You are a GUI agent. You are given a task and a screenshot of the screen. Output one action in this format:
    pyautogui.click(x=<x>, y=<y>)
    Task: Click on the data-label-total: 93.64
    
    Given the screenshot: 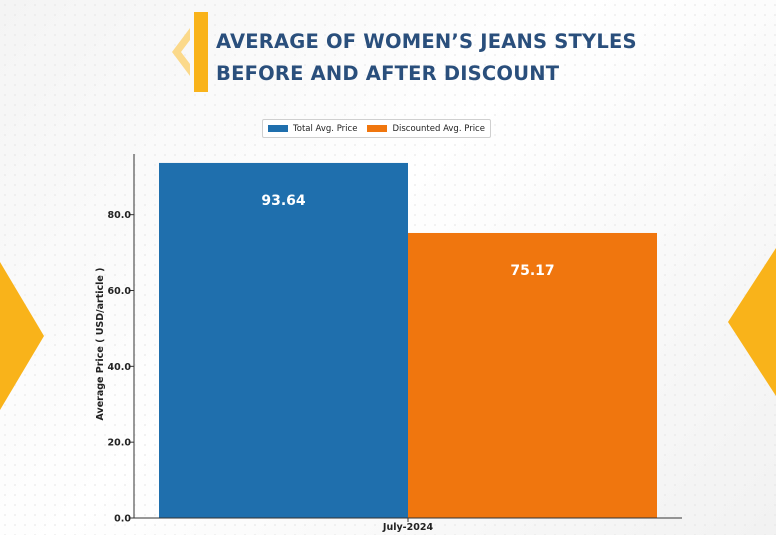 What is the action you would take?
    pyautogui.click(x=283, y=201)
    